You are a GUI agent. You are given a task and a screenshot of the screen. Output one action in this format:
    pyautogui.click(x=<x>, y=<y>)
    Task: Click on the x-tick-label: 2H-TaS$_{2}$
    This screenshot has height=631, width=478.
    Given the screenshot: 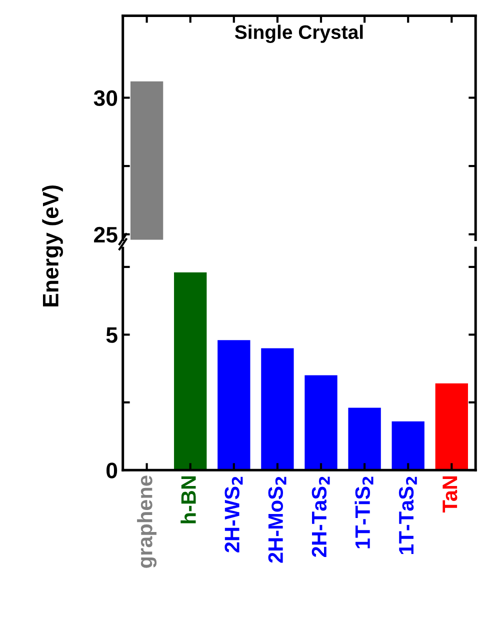 What is the action you would take?
    pyautogui.click(x=321, y=516)
    